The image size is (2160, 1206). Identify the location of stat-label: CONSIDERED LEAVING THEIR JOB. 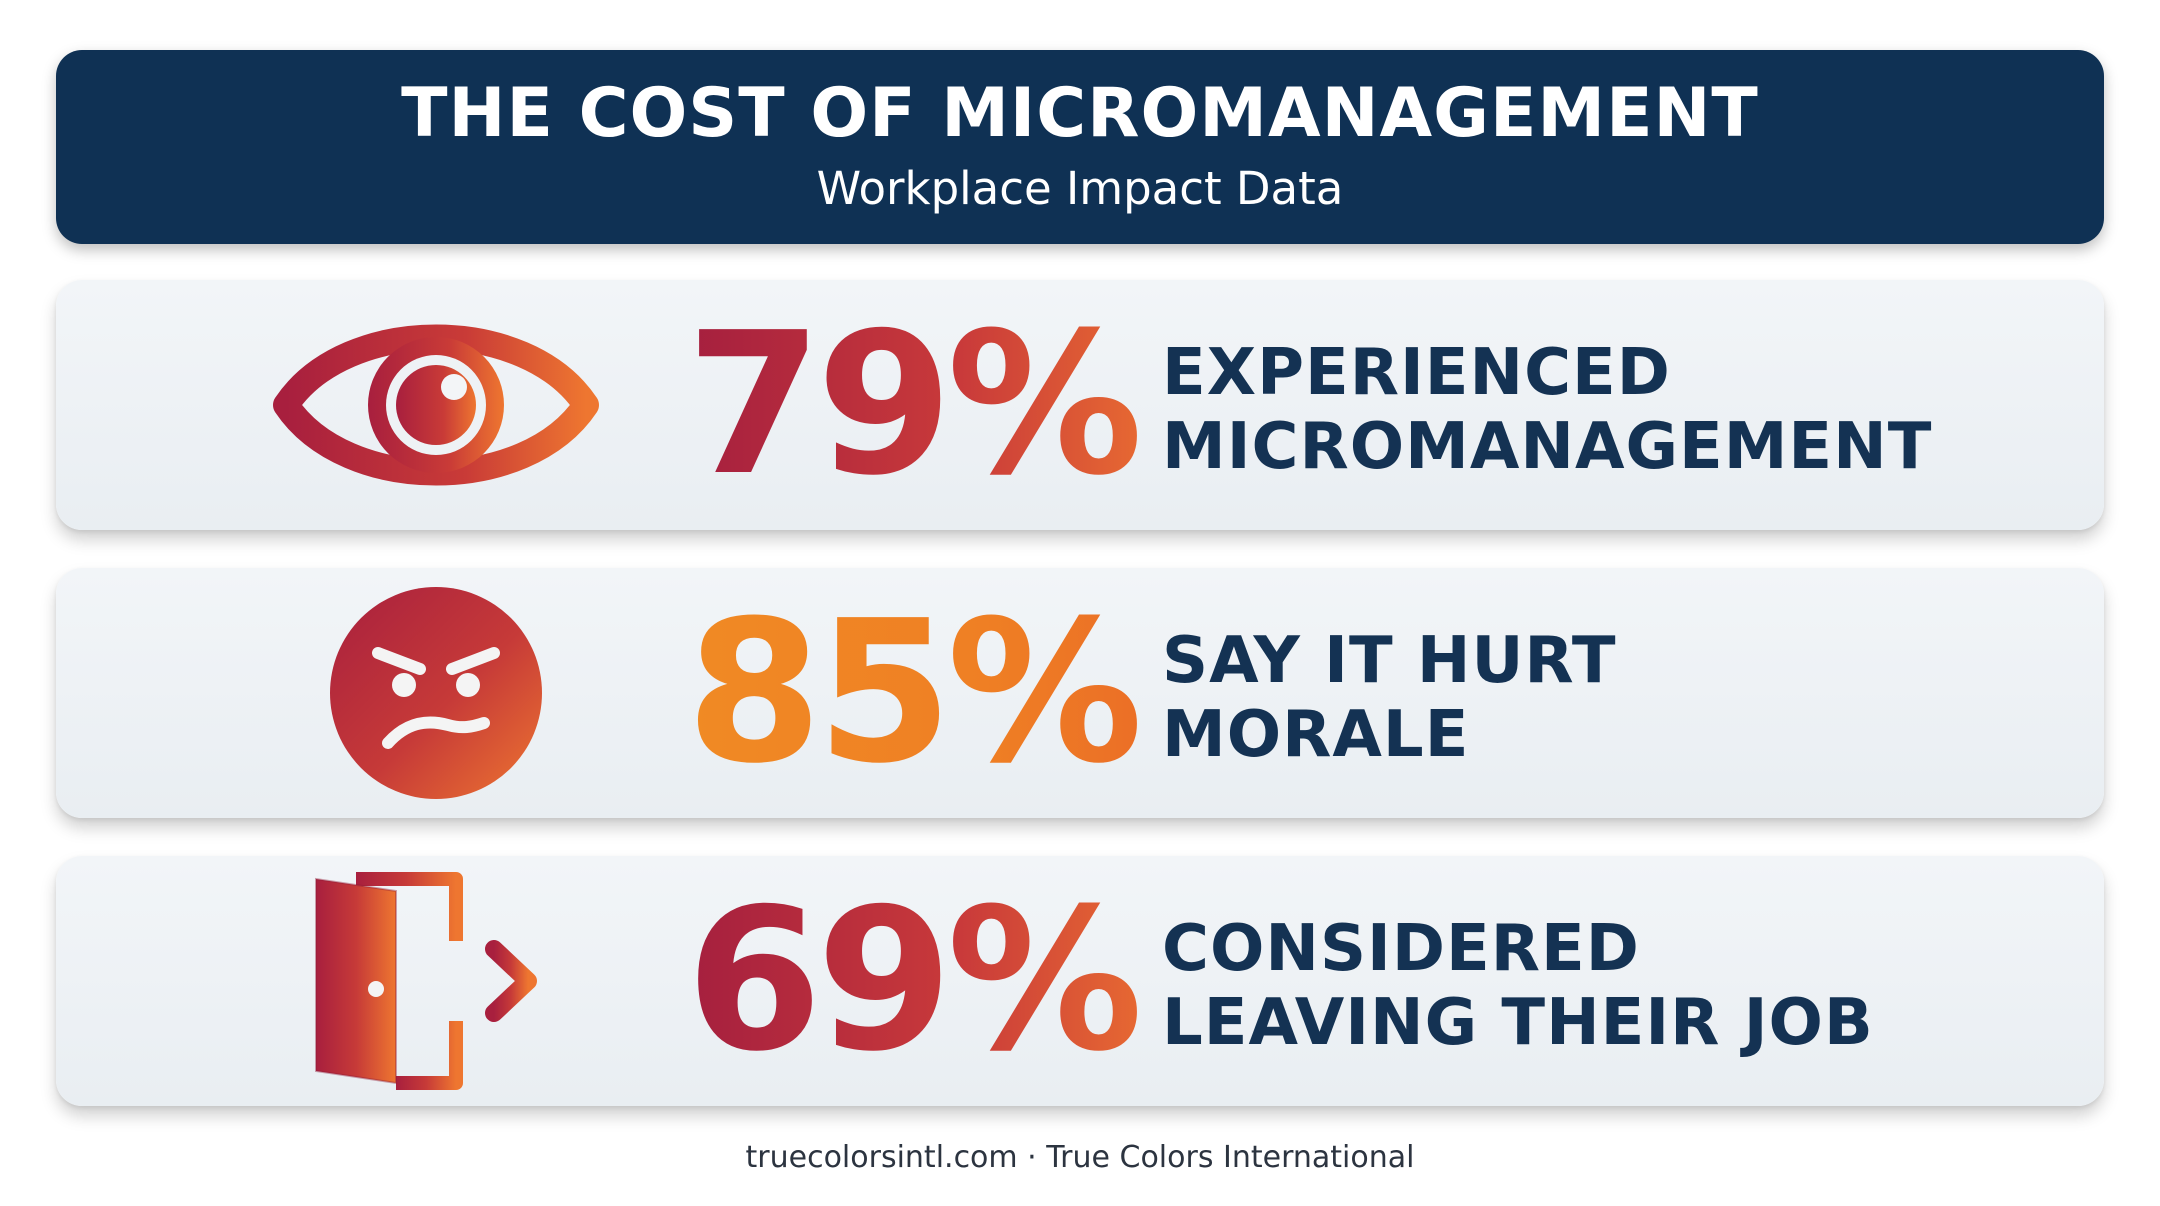
(1518, 986).